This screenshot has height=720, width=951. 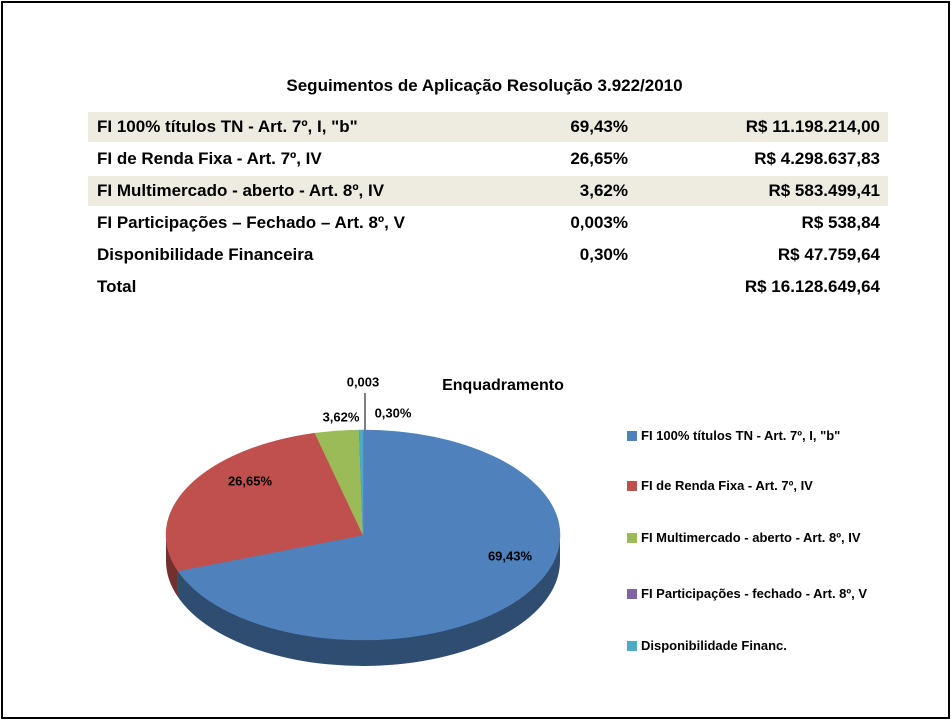 I want to click on legend-label: Disponibilidade Financ., so click(x=714, y=645).